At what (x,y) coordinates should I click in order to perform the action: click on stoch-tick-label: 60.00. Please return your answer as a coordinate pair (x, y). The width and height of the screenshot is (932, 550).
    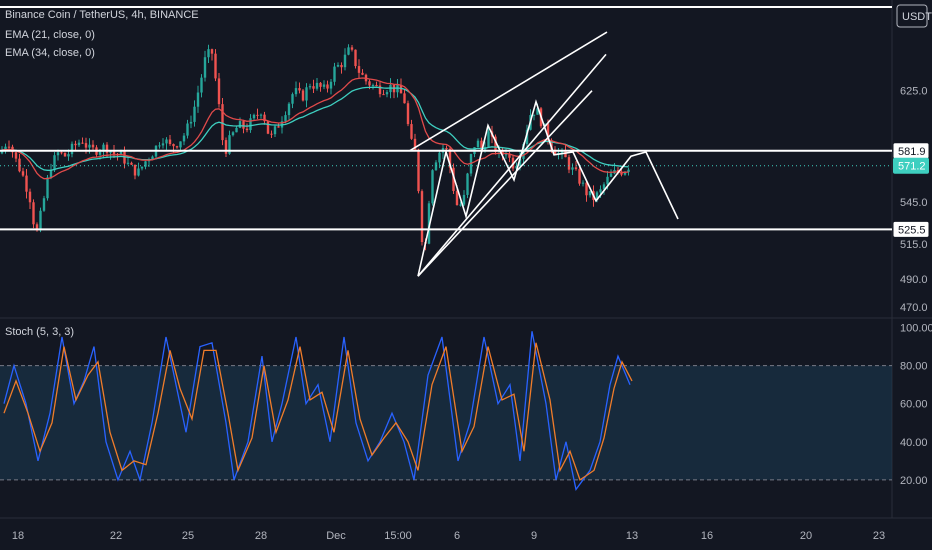
    Looking at the image, I should click on (914, 405).